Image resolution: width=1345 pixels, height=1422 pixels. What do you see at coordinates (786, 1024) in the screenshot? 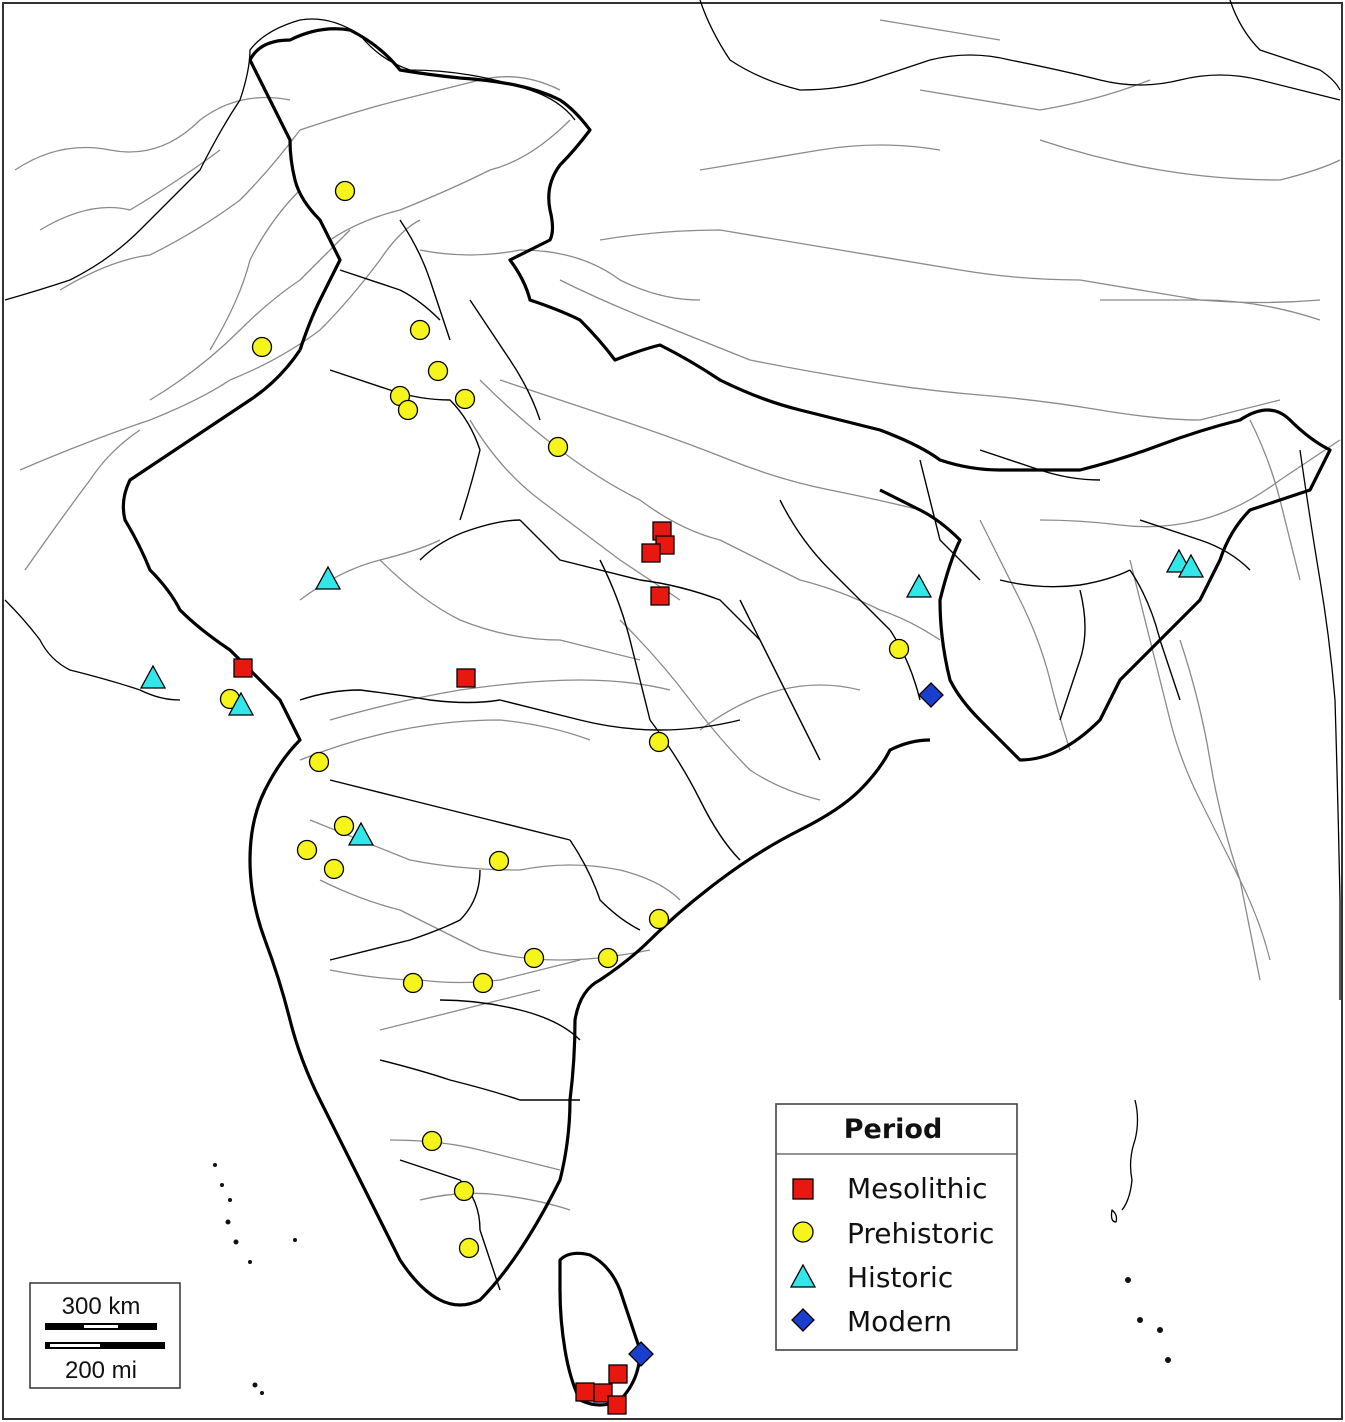
I see `sites-modern` at bounding box center [786, 1024].